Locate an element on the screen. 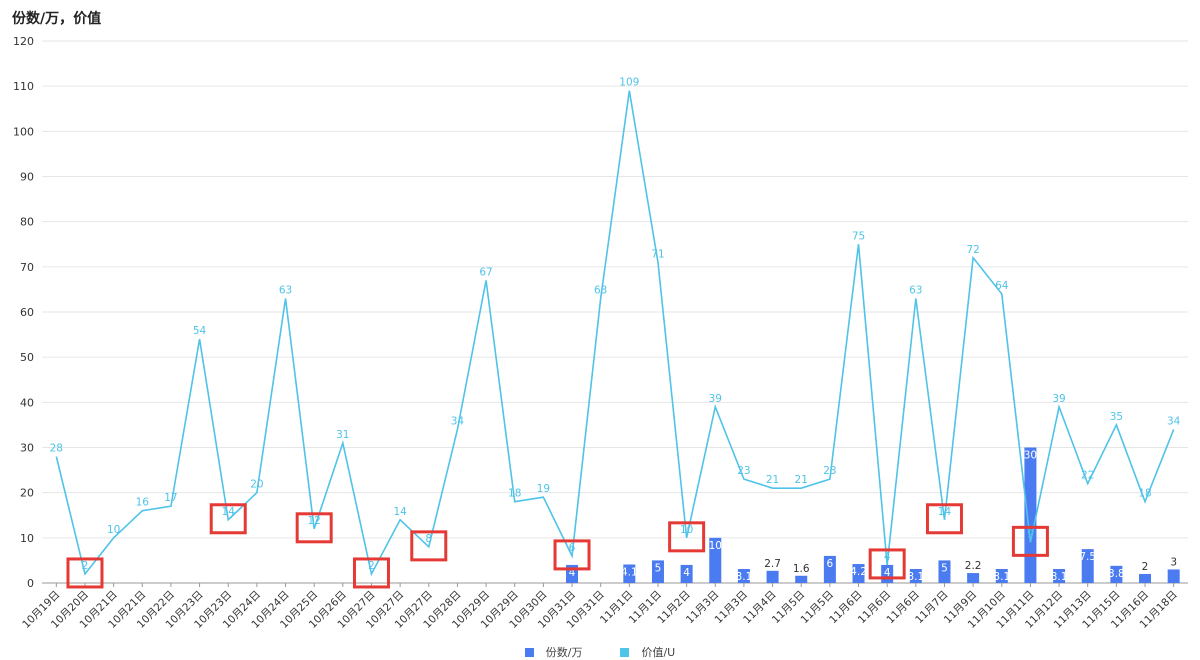 This screenshot has width=1200, height=660. bar-data-label: 2.7 is located at coordinates (772, 564).